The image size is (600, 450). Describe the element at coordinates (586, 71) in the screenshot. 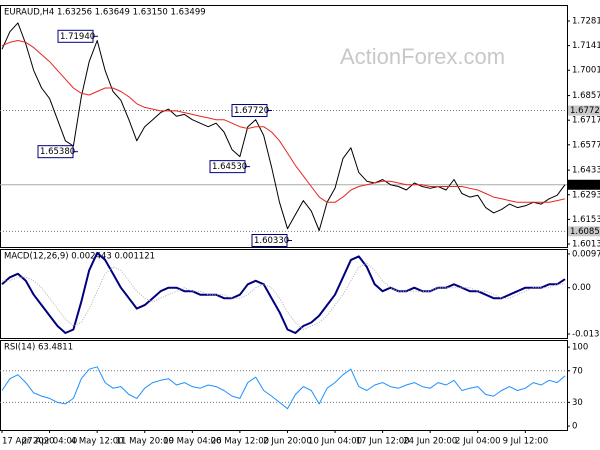

I see `y-tick-label: 1.70010` at that location.